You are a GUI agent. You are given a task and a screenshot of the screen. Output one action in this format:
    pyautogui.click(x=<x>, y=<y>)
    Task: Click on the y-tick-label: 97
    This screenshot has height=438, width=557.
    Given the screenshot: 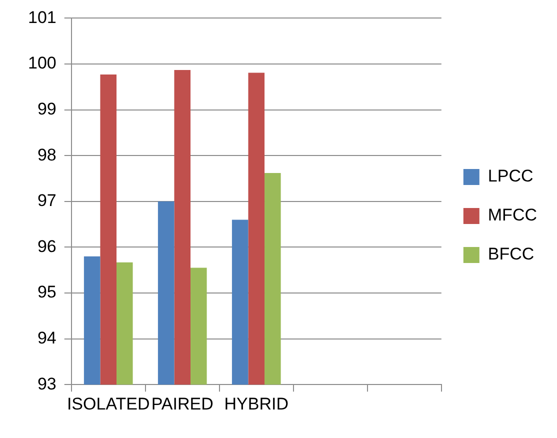 What is the action you would take?
    pyautogui.click(x=46, y=200)
    